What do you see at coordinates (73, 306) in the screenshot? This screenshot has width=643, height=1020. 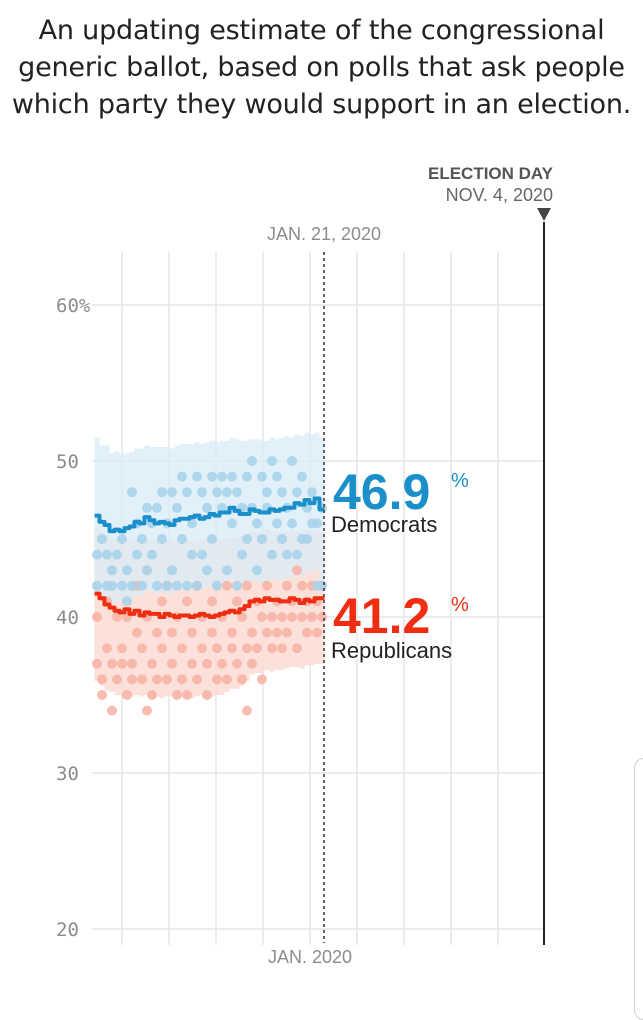 I see `y-tick-label: 60%` at bounding box center [73, 306].